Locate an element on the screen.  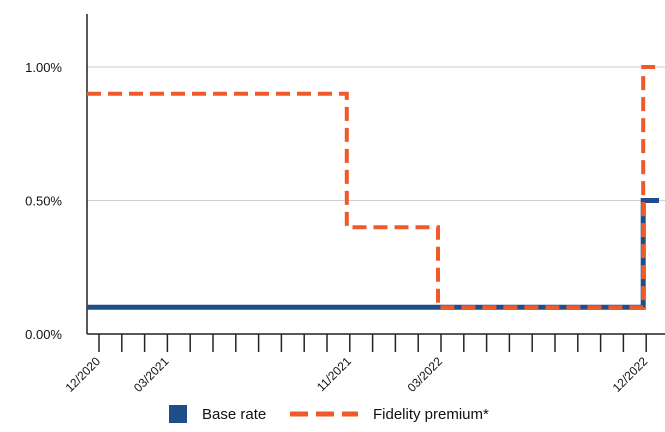
y-tick-label: 1.00% is located at coordinates (43, 67).